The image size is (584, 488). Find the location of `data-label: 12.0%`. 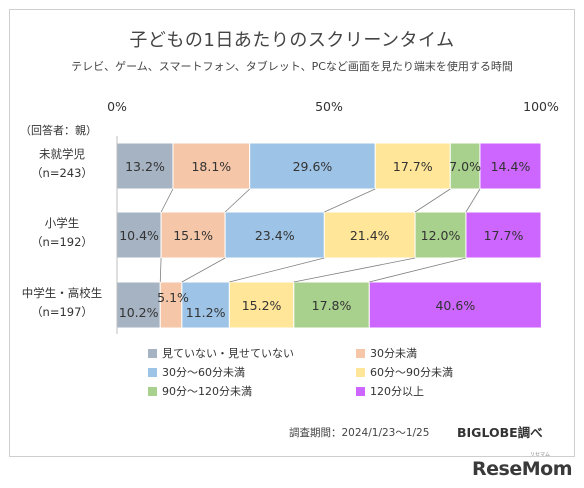

data-label: 12.0% is located at coordinates (441, 235).